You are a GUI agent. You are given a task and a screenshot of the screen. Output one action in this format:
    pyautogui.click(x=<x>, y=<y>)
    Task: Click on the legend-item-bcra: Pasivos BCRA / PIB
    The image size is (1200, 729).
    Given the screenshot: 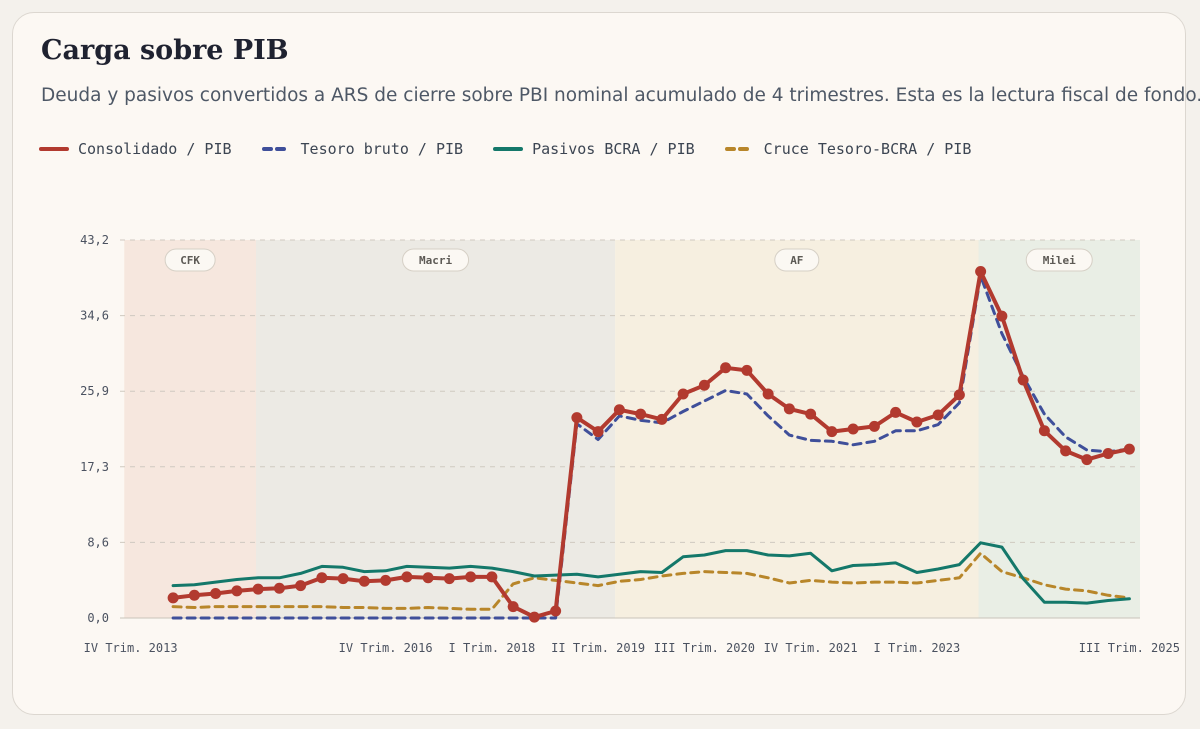 What is the action you would take?
    pyautogui.click(x=594, y=149)
    